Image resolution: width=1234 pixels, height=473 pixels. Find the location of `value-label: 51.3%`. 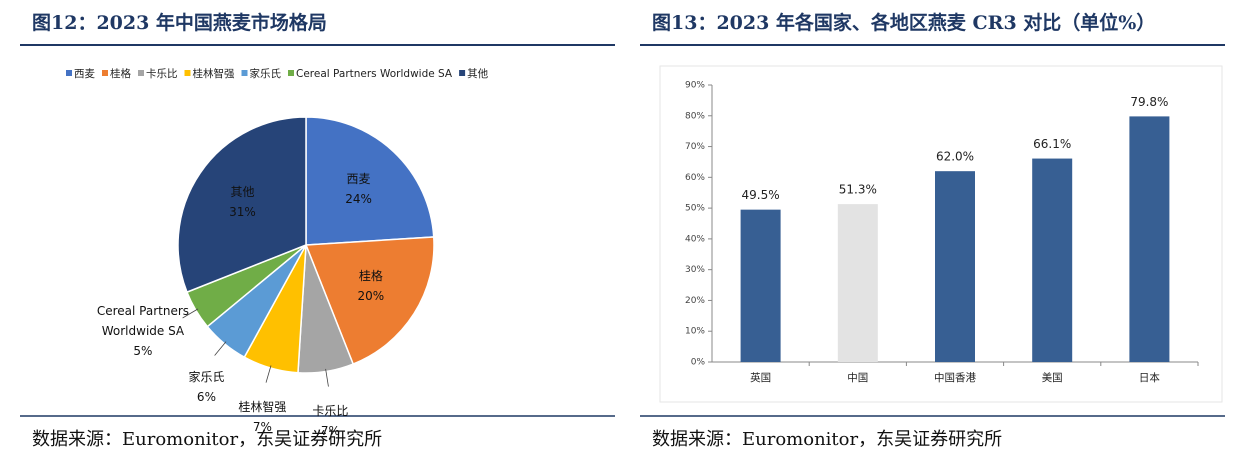

value-label: 51.3% is located at coordinates (858, 190).